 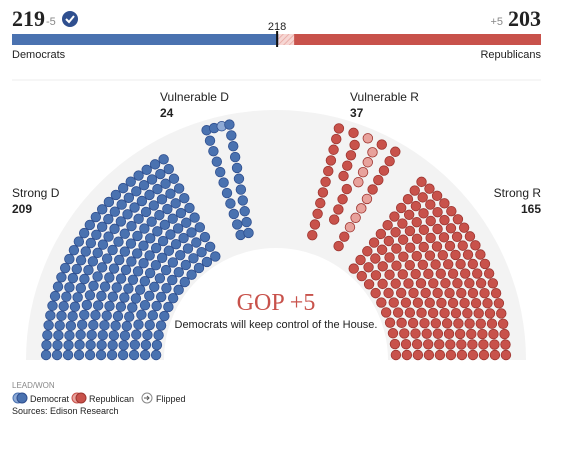 What do you see at coordinates (147, 398) in the screenshot?
I see `legend-icon-flip` at bounding box center [147, 398].